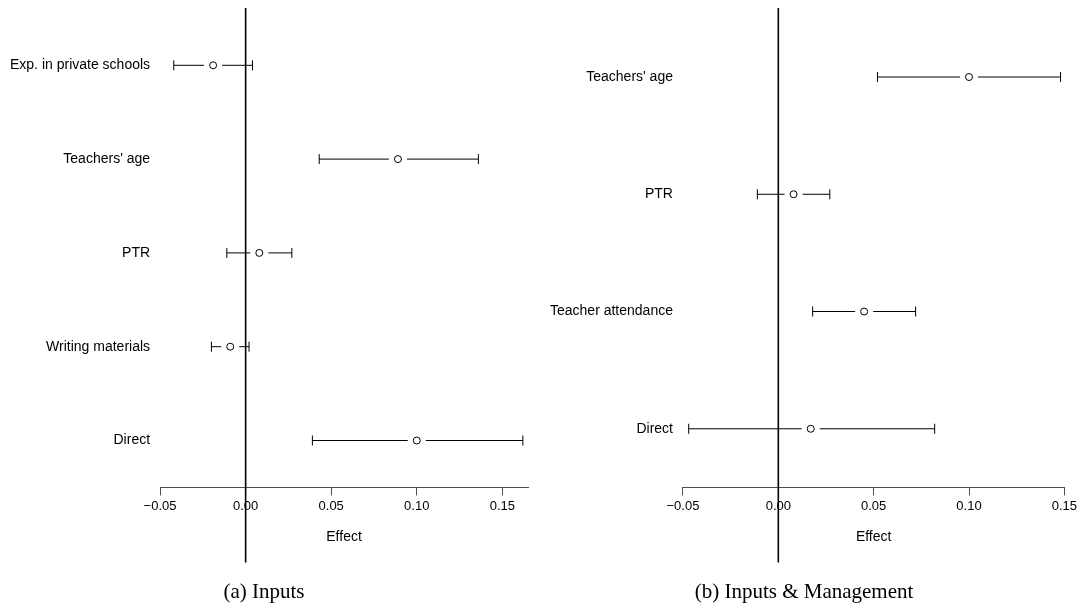 The width and height of the screenshot is (1081, 611). Describe the element at coordinates (264, 590) in the screenshot. I see `text: (a) Inputs` at that location.